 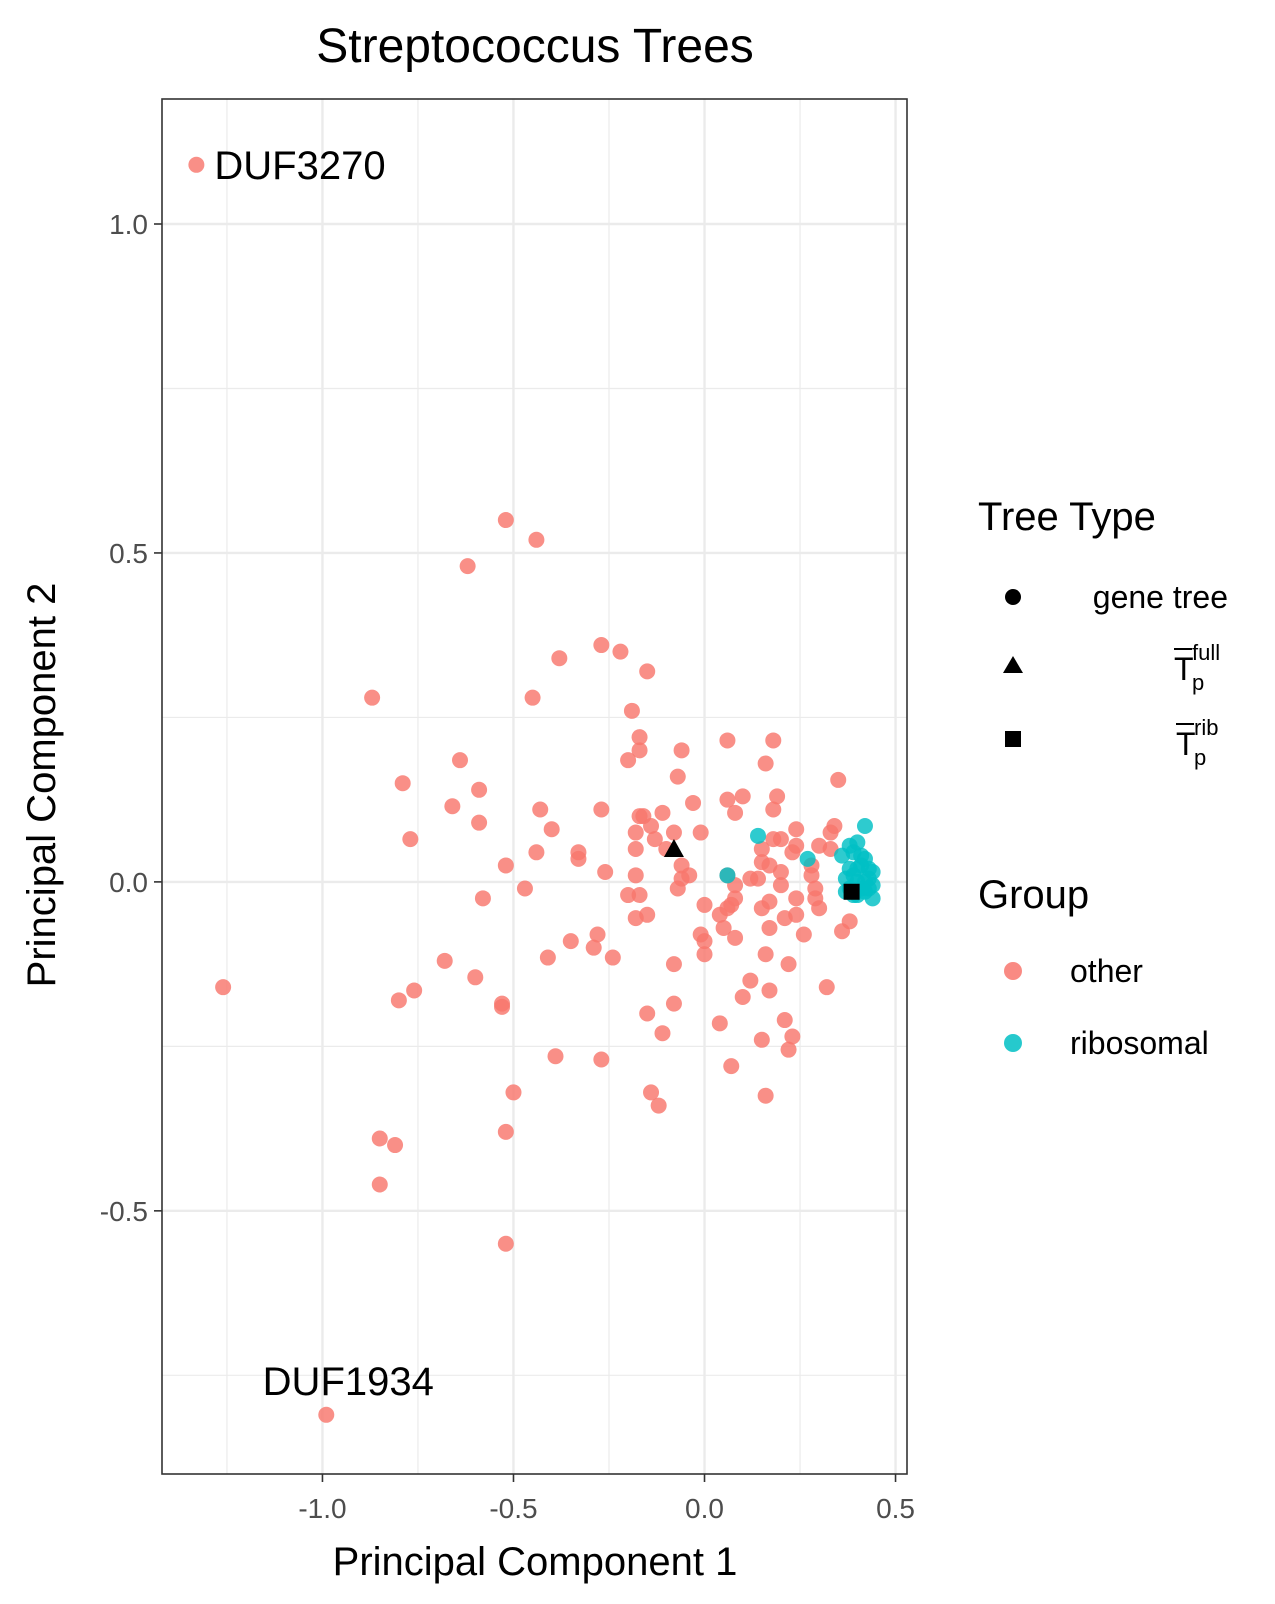 I want to click on legend-label-tp-full: T full p, so click(x=1197, y=667).